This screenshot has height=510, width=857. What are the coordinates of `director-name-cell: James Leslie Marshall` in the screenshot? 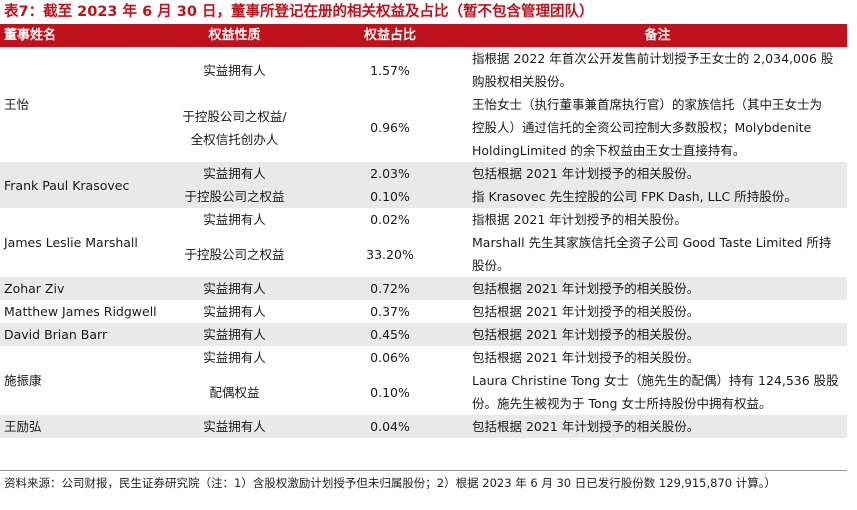 It's located at (71, 242).